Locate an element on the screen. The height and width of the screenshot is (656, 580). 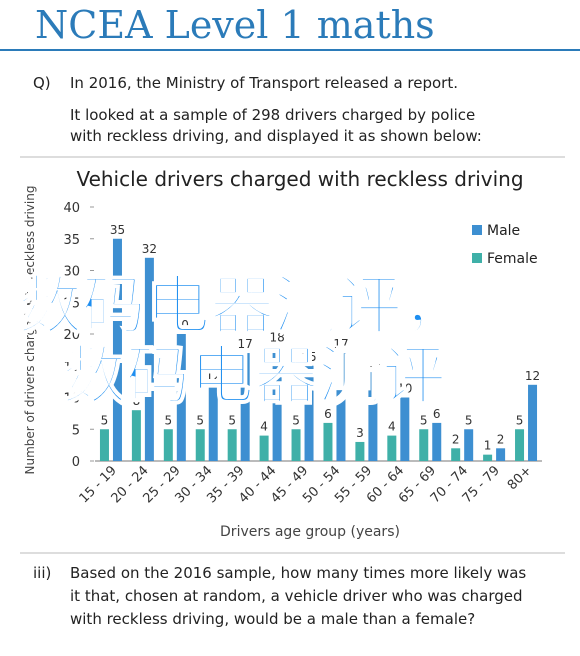
value-label: 35 is located at coordinates (117, 230).